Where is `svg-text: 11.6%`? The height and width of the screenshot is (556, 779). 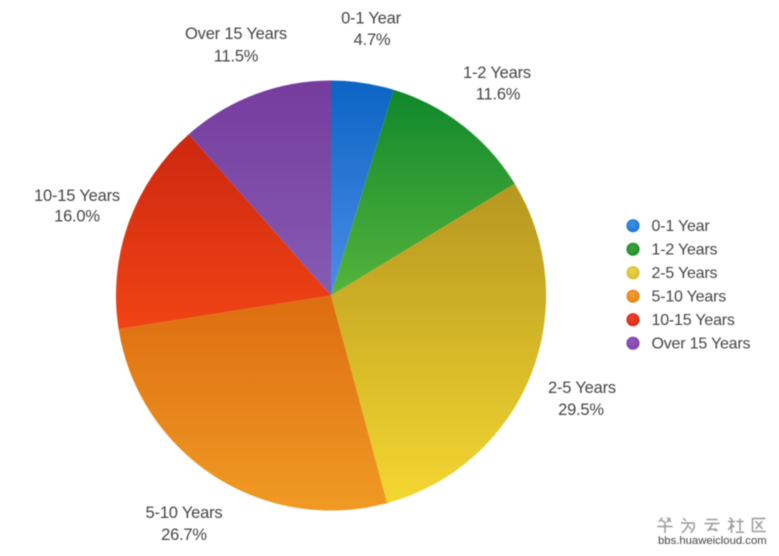
svg-text: 11.6% is located at coordinates (498, 95).